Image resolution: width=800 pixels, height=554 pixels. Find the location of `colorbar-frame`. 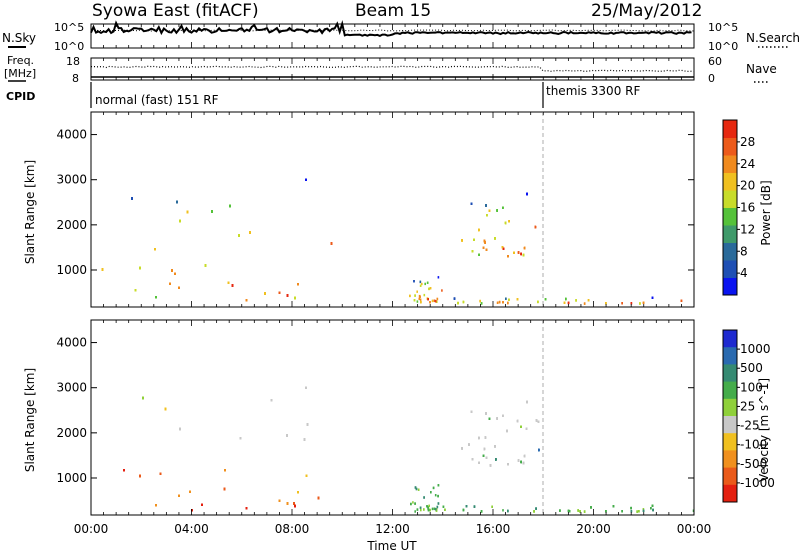

colorbar-frame is located at coordinates (730, 416).